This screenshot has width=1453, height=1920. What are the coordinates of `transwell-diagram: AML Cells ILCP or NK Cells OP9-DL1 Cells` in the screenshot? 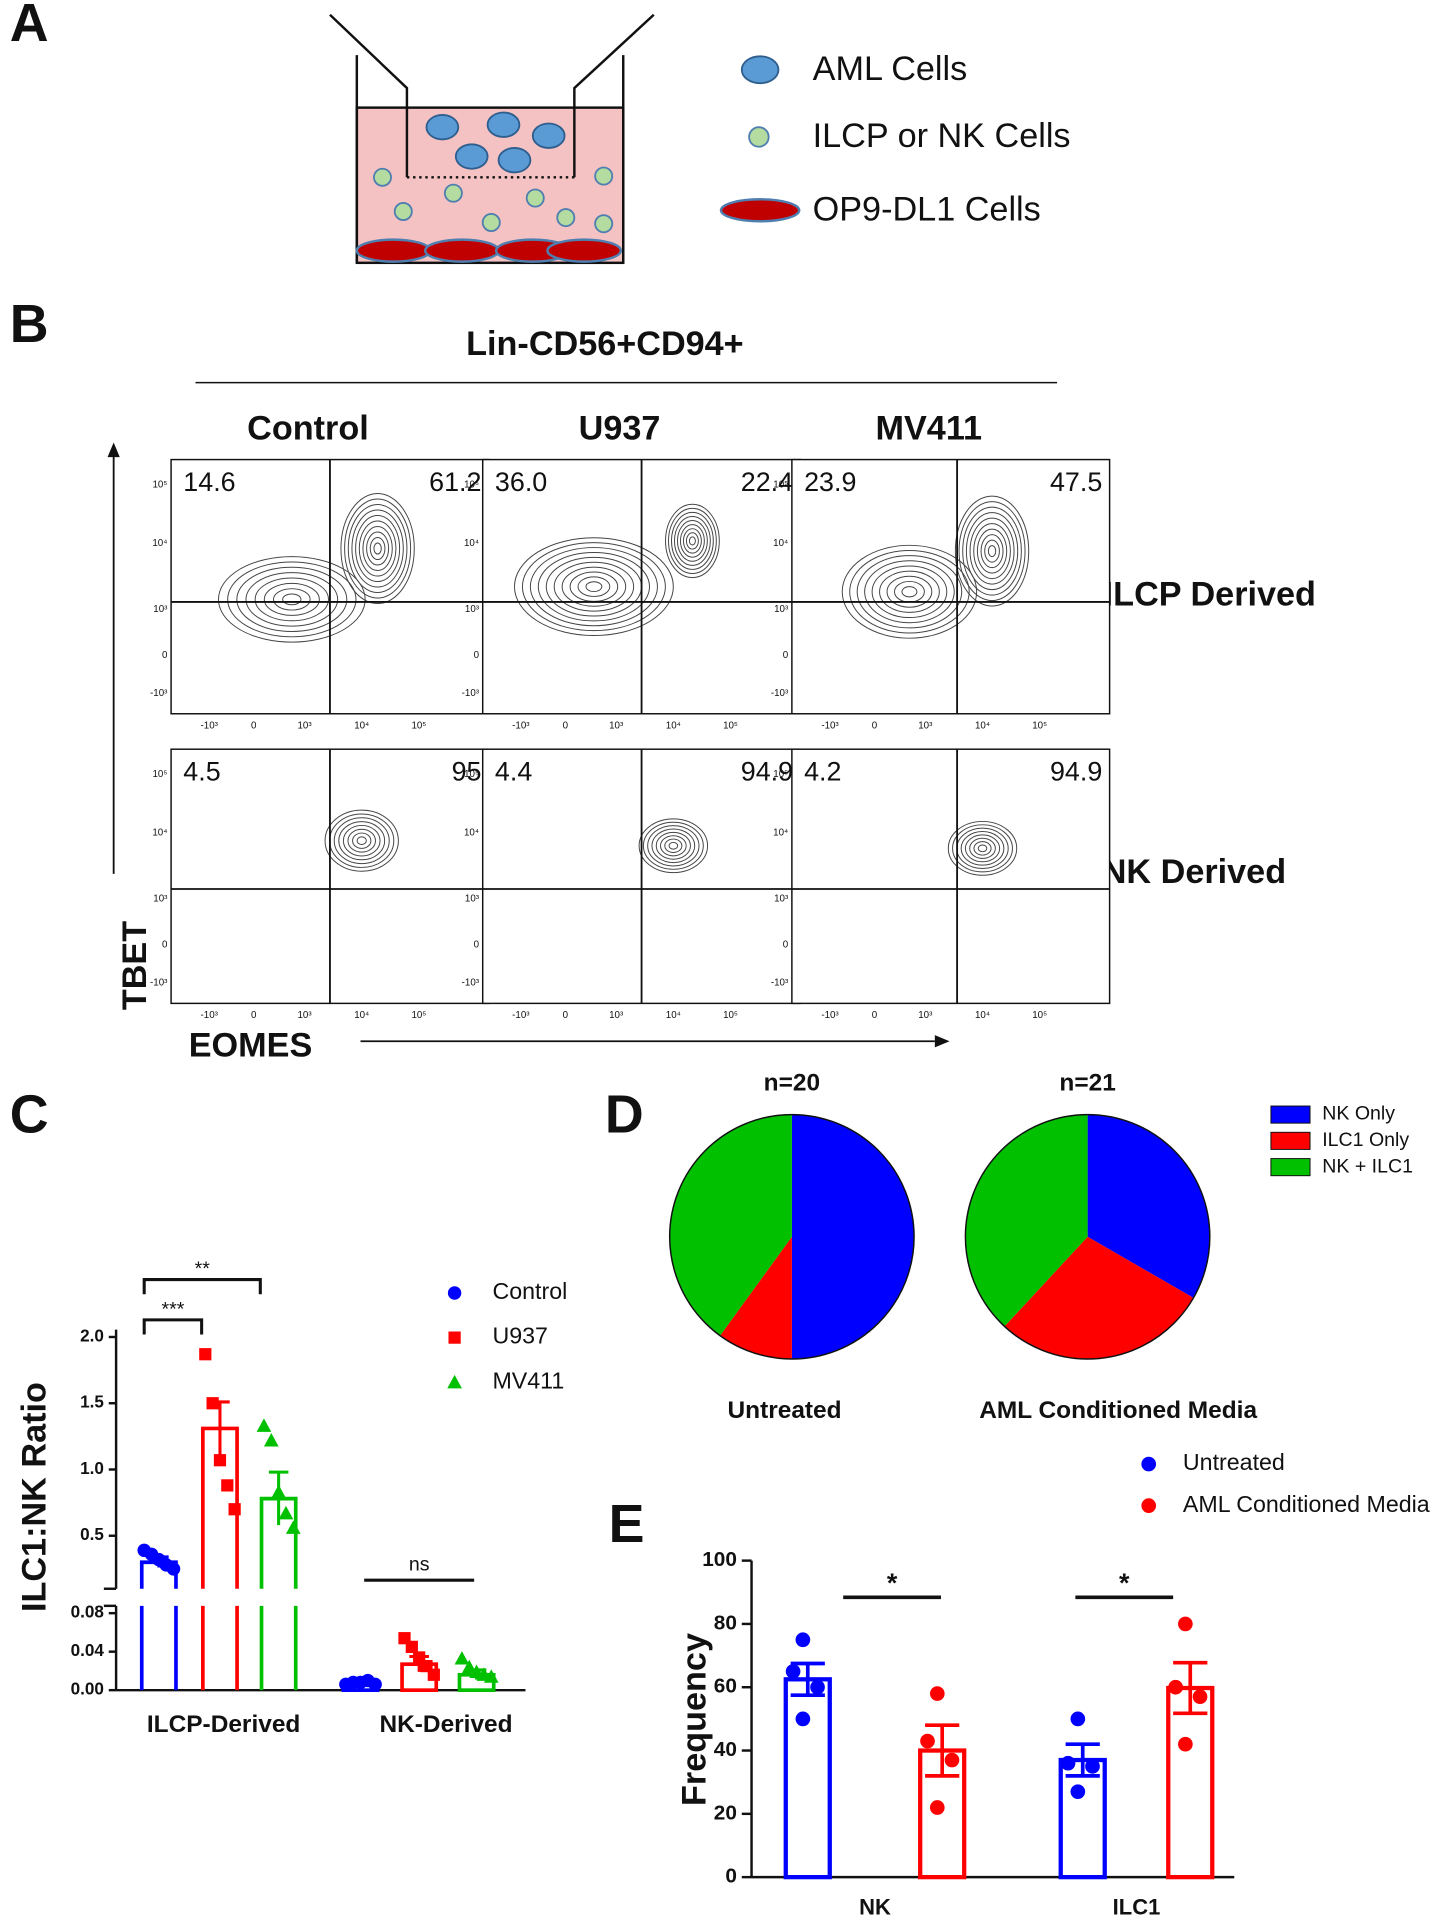 It's located at (700, 139).